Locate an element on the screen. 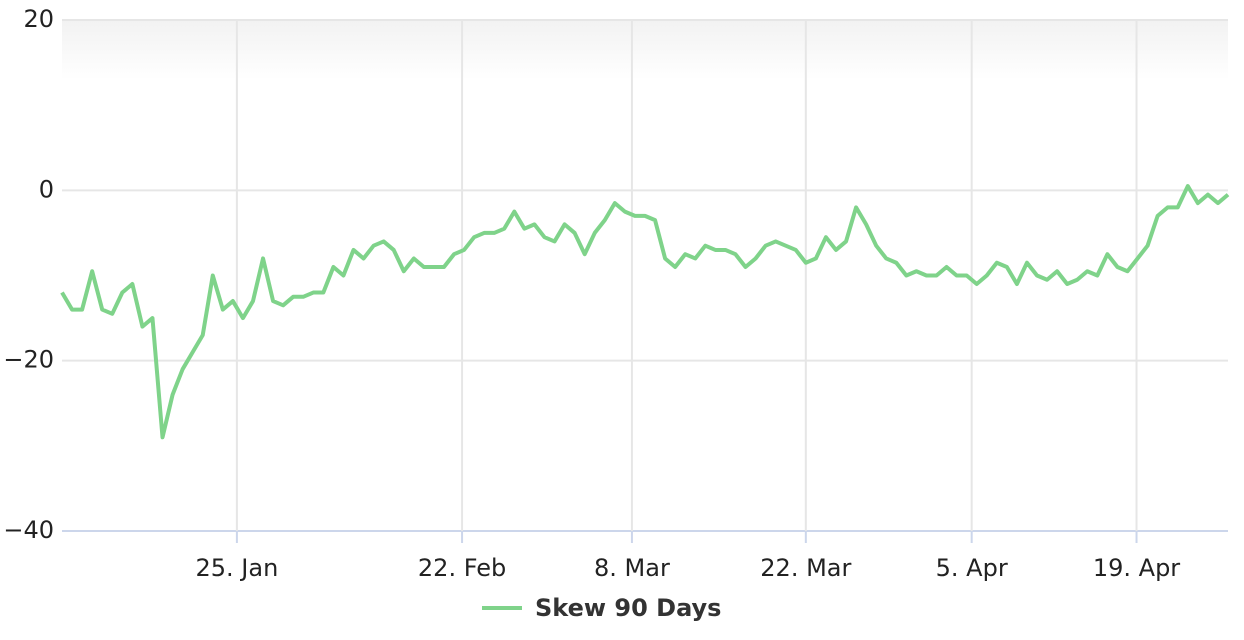  y-tick-label: 0 is located at coordinates (46, 189).